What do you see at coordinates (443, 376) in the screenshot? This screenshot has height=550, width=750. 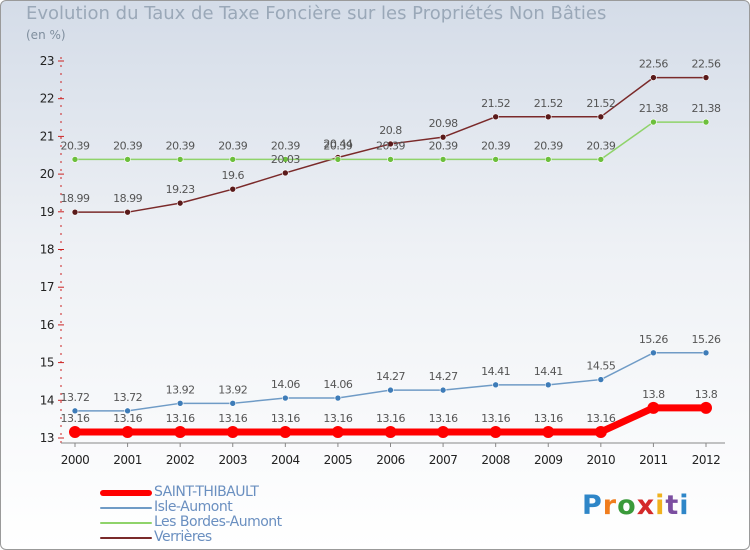 I see `data-label: 14.27` at bounding box center [443, 376].